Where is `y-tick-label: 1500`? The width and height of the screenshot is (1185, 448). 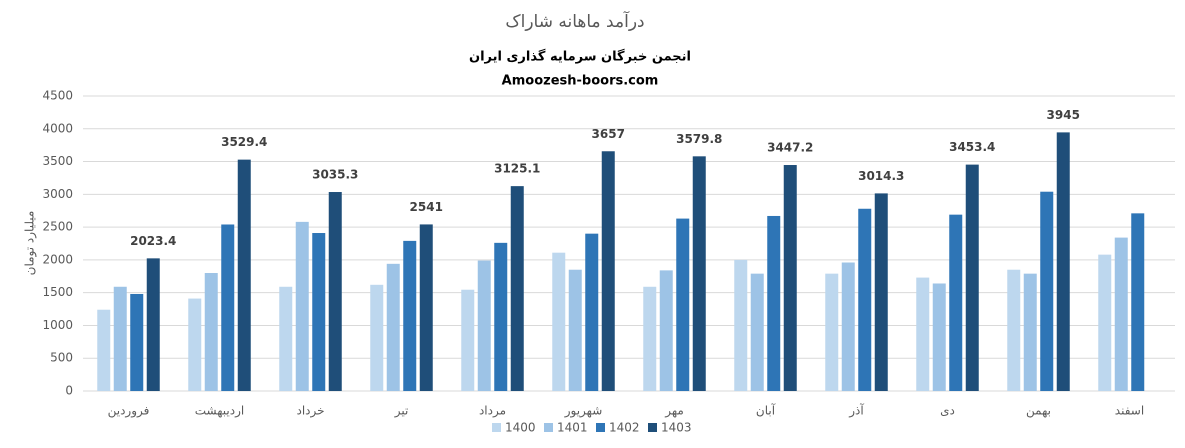
y-tick-label: 1500 is located at coordinates (57, 292).